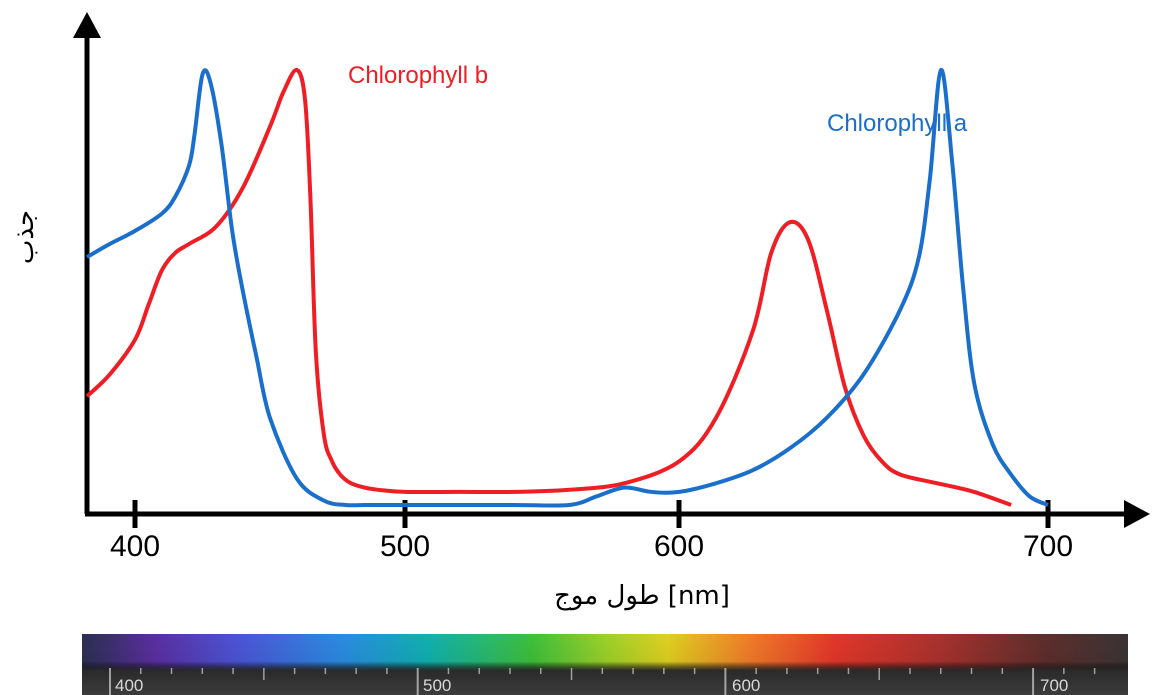  Describe the element at coordinates (418, 75) in the screenshot. I see `series-label-chlorophyll-b: Chlorophyll b` at that location.